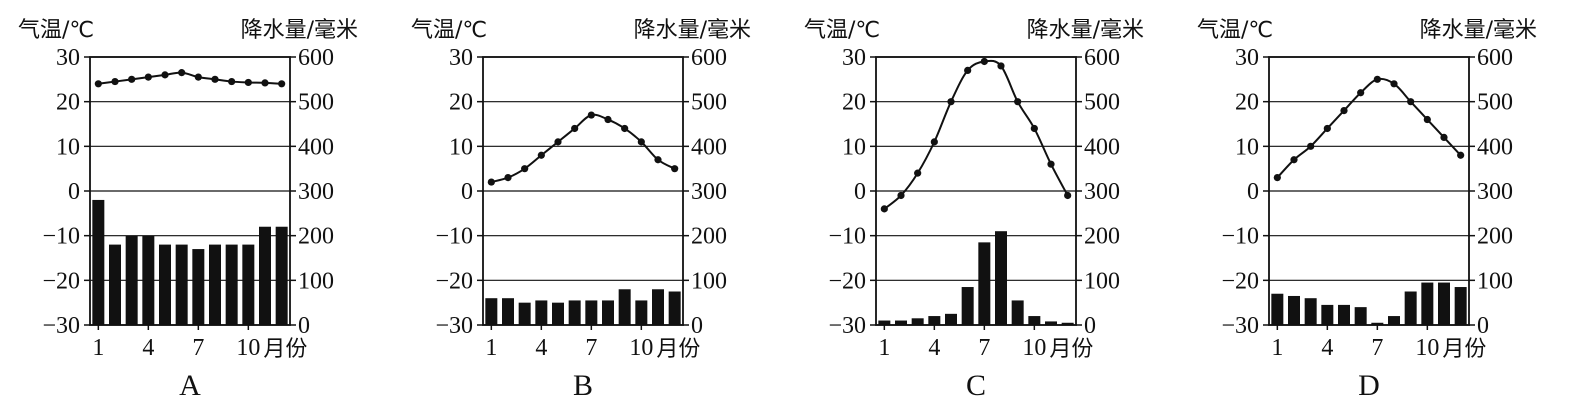 This screenshot has height=408, width=1570. I want to click on temp-tick-label: −20, so click(847, 281).